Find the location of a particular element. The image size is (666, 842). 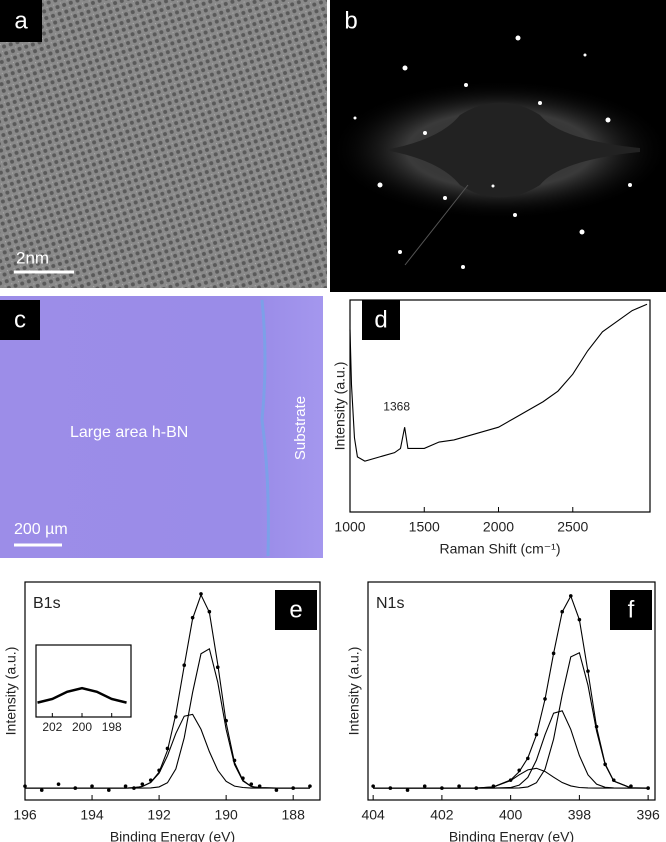

x-tick-label: 190 is located at coordinates (226, 815).